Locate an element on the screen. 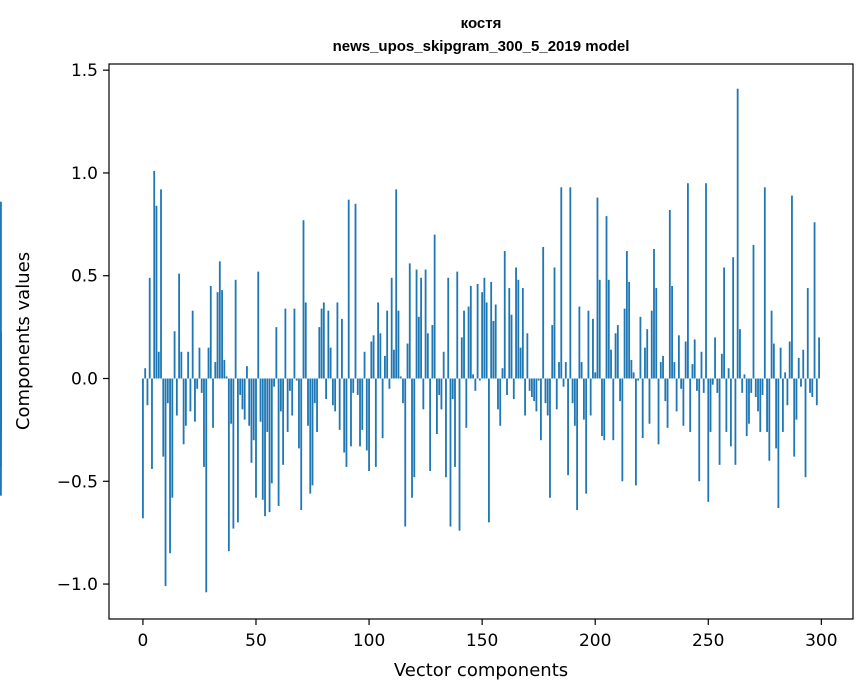  chart-title: костя is located at coordinates (481, 23).